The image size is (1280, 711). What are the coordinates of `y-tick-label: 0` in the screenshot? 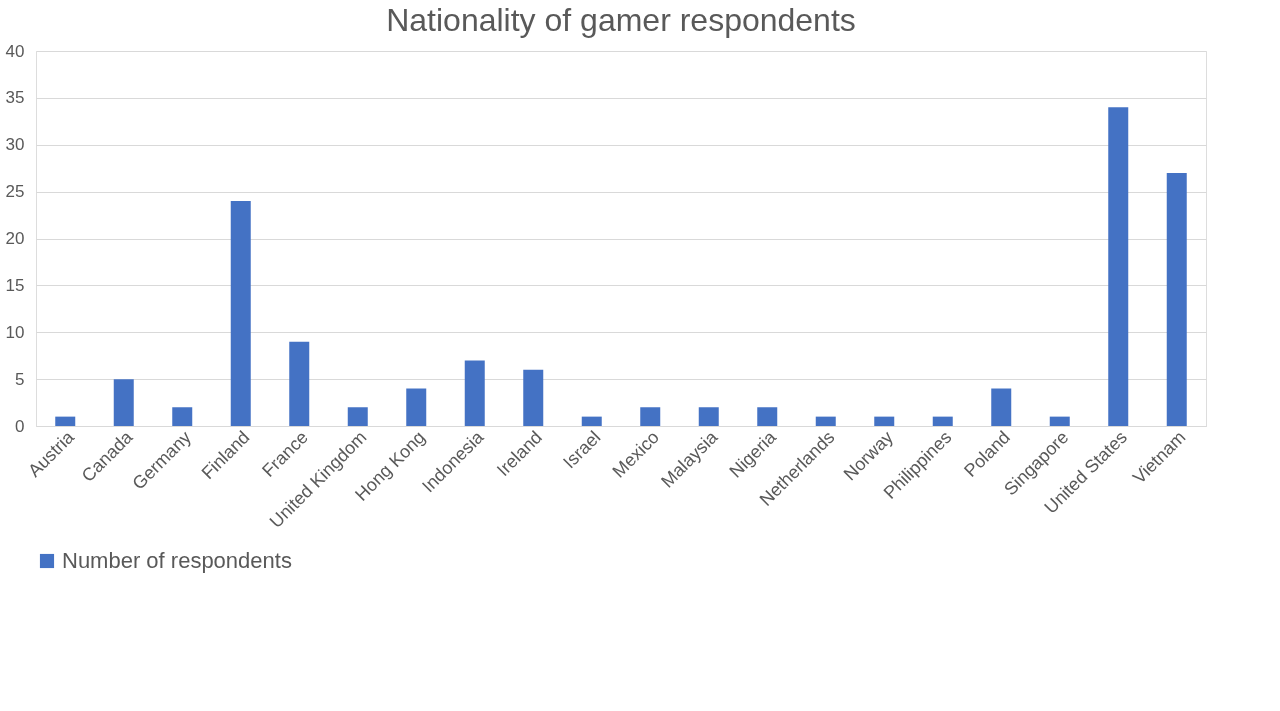 It's located at (20, 426).